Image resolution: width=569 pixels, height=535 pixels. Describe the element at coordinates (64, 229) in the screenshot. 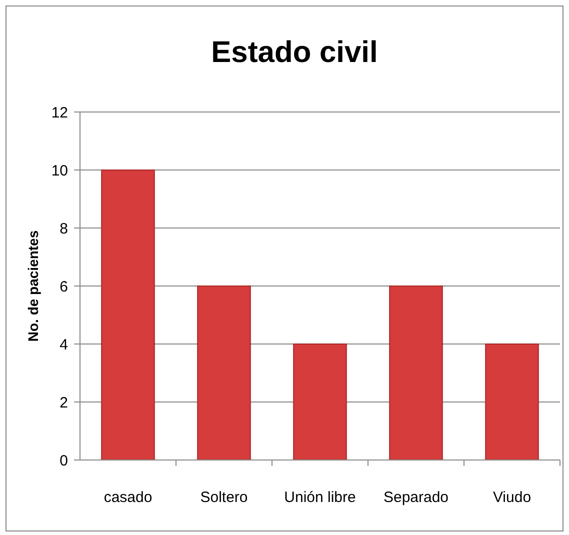

I see `y-tick-label: 8` at that location.